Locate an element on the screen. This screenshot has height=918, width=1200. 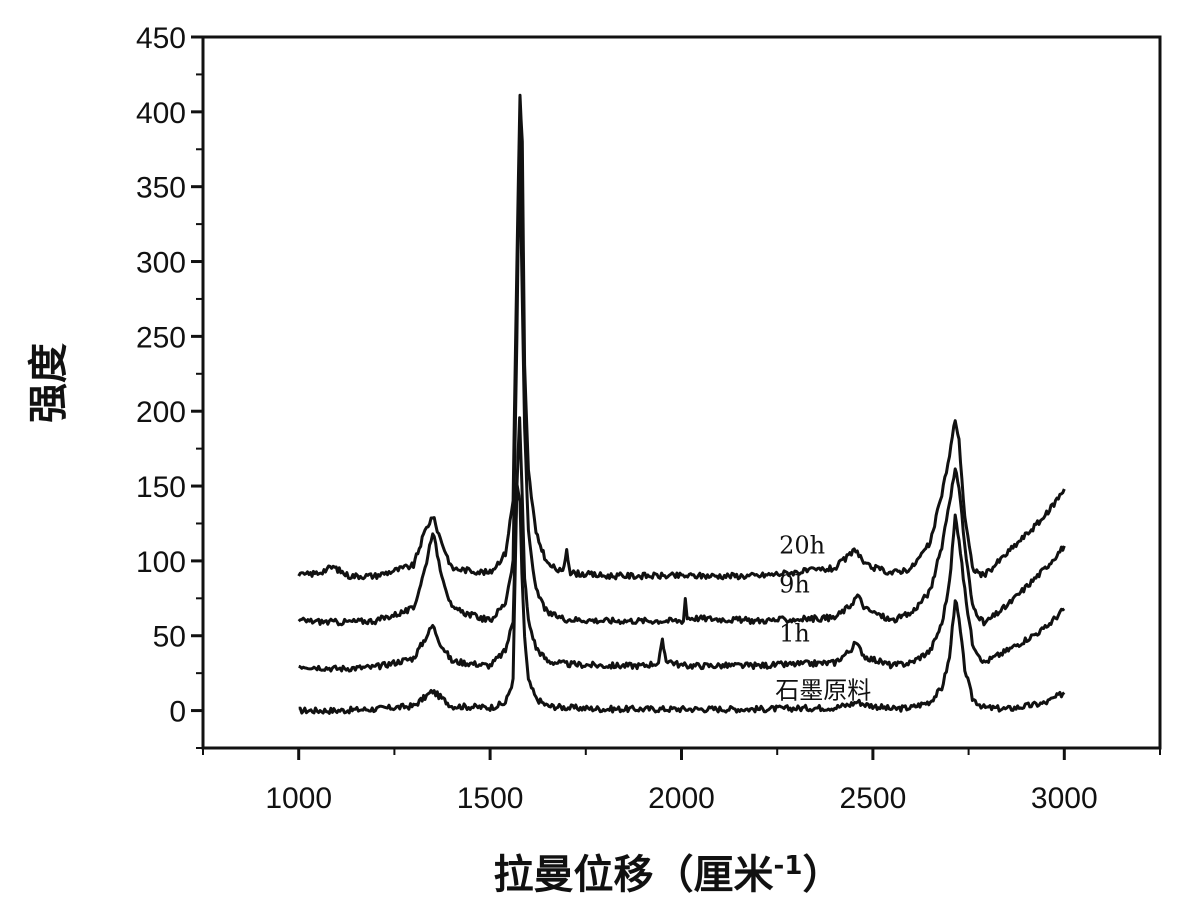
y-tick-label: 0 is located at coordinates (177, 712).